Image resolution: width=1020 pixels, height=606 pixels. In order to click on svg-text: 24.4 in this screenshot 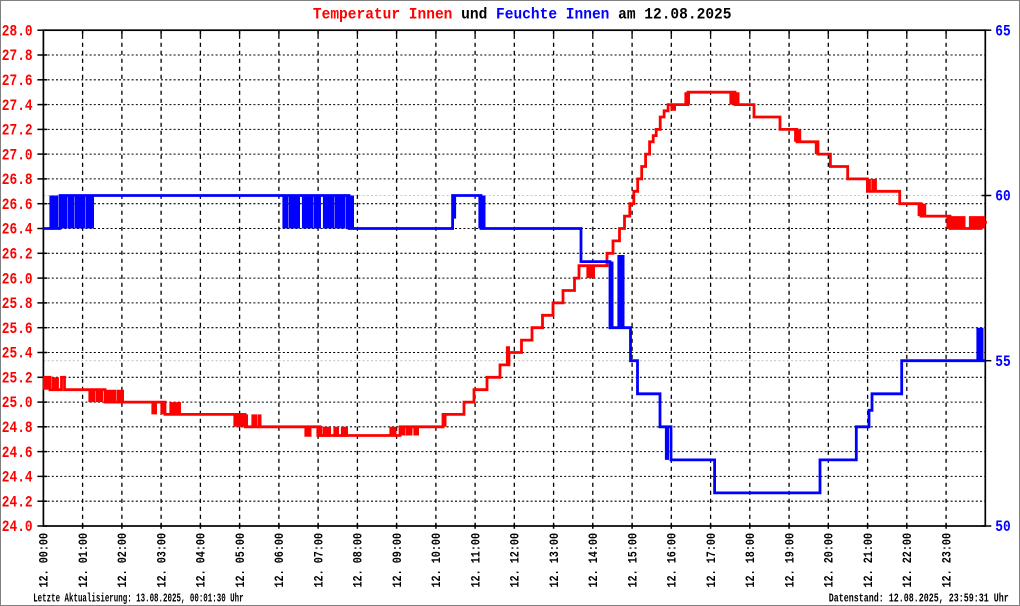, I will do `click(17, 478)`.